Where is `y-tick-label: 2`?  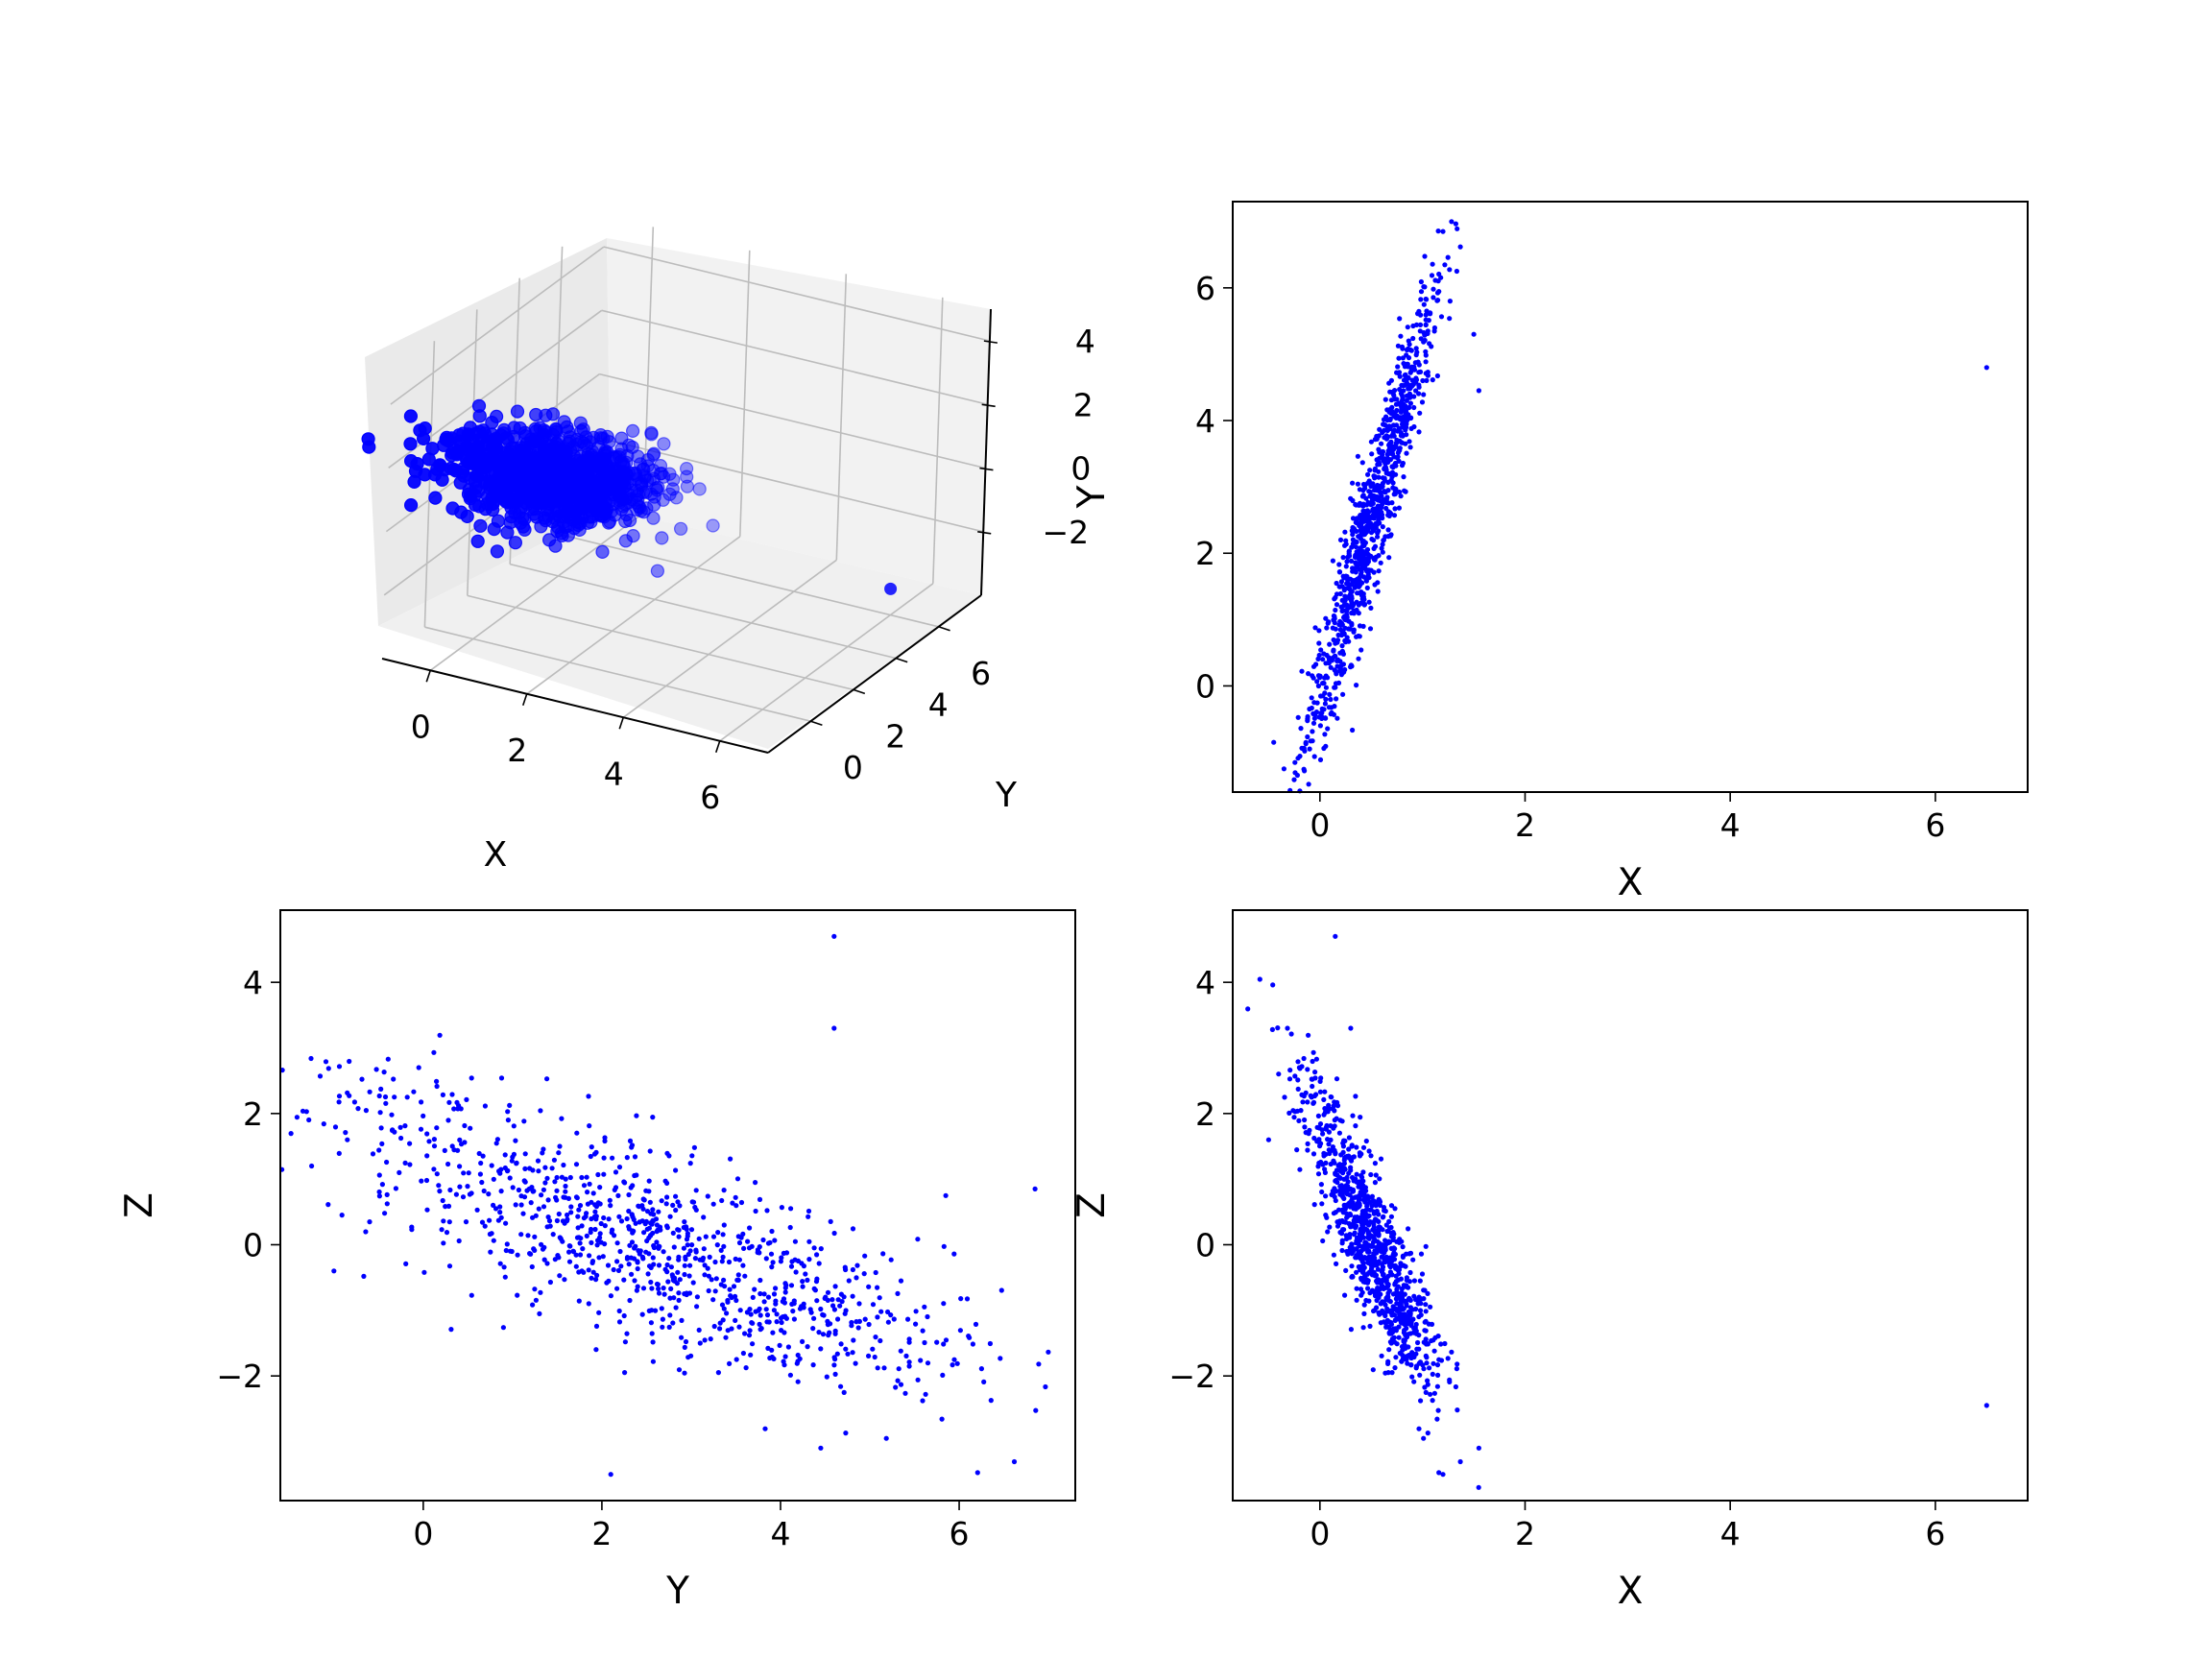
y-tick-label: 2 is located at coordinates (253, 1114).